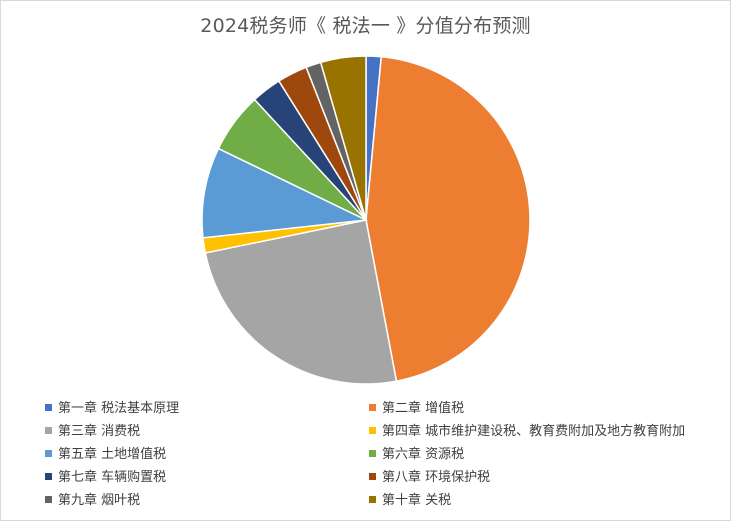 Image resolution: width=731 pixels, height=521 pixels. I want to click on legend-item: 第二章 增值税, so click(416, 409).